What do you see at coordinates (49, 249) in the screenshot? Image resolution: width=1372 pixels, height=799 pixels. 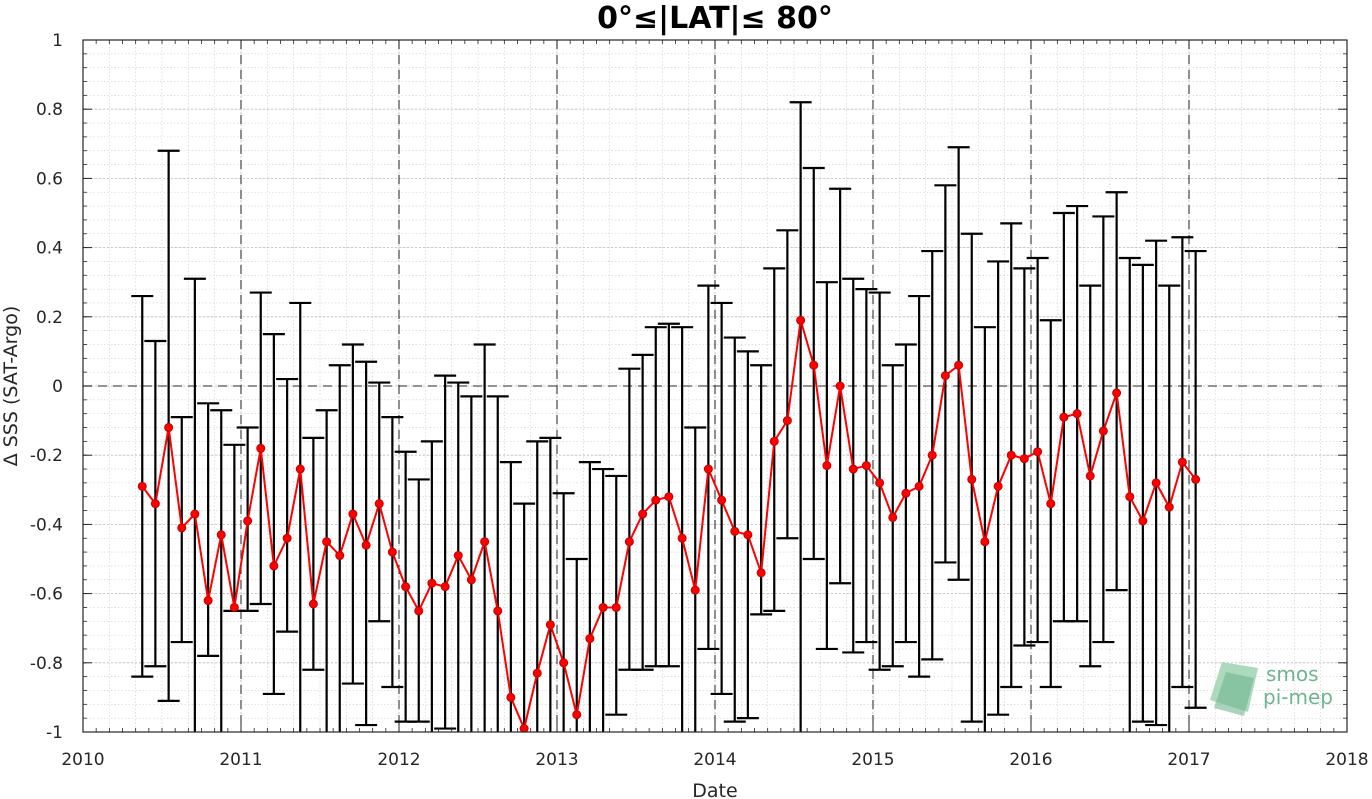 I see `y-tick-label: 0.4` at bounding box center [49, 249].